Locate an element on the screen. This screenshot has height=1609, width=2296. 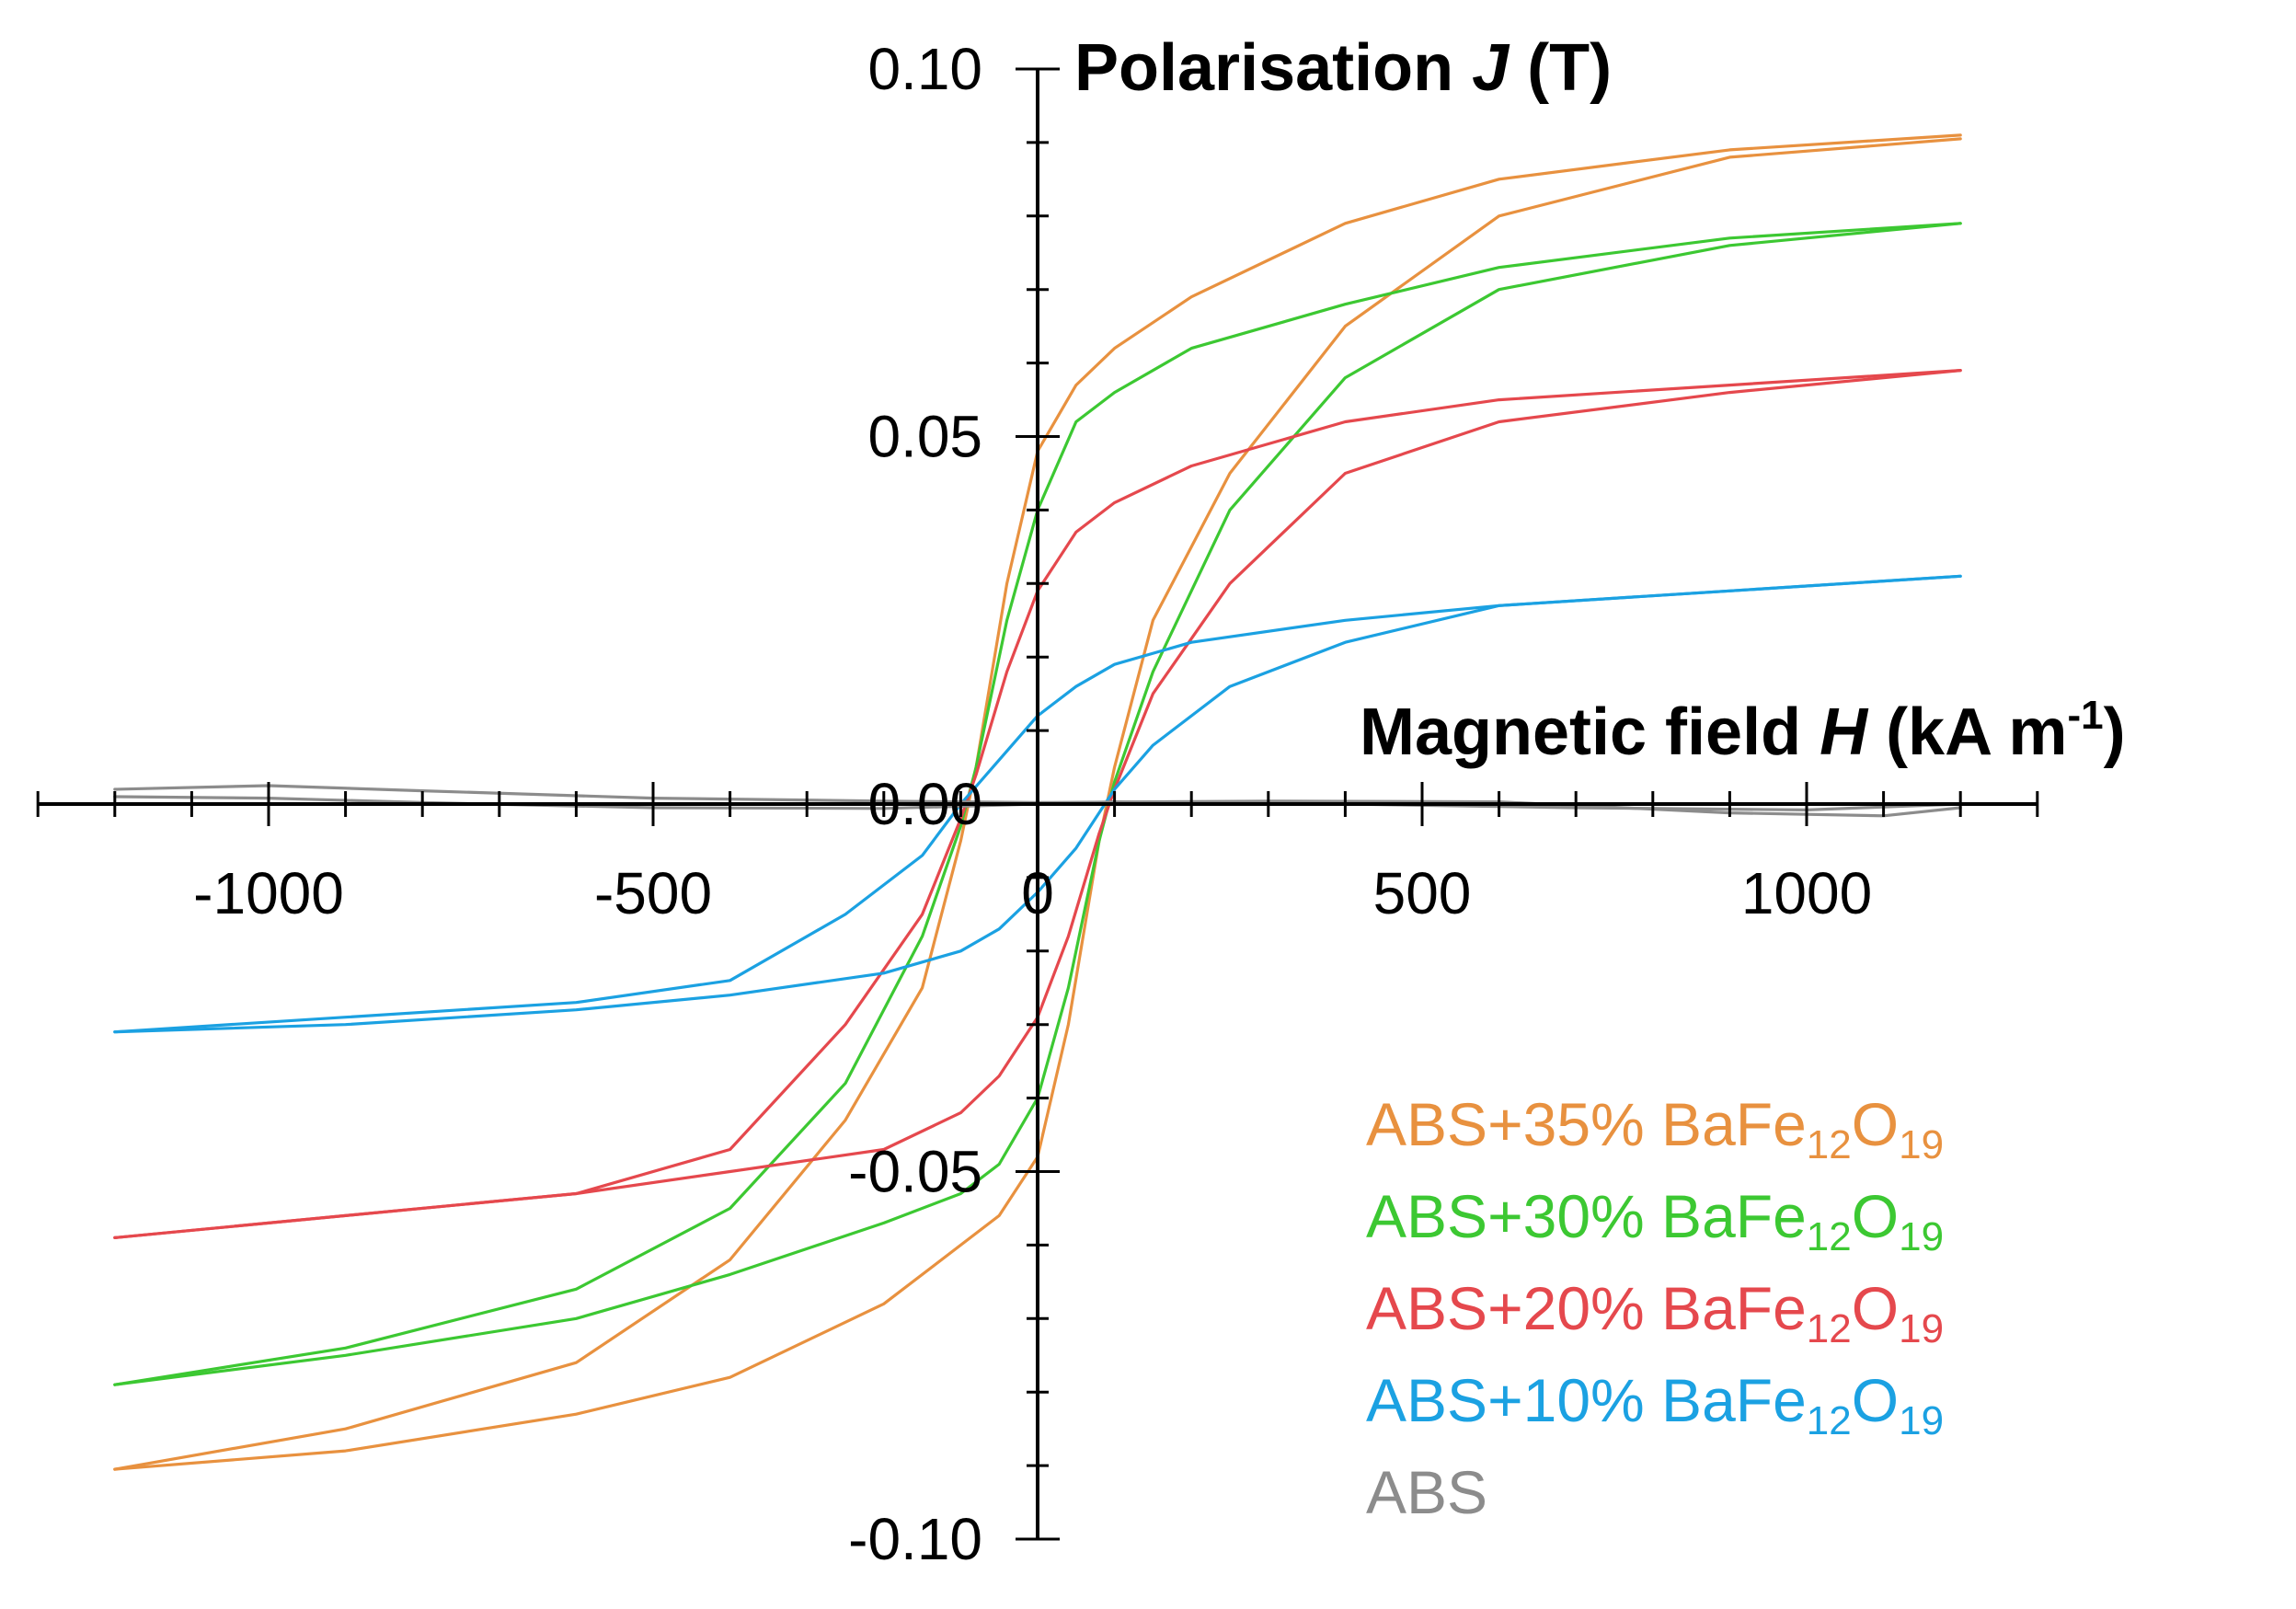
y-tick-label: -0.10 is located at coordinates (915, 1539).